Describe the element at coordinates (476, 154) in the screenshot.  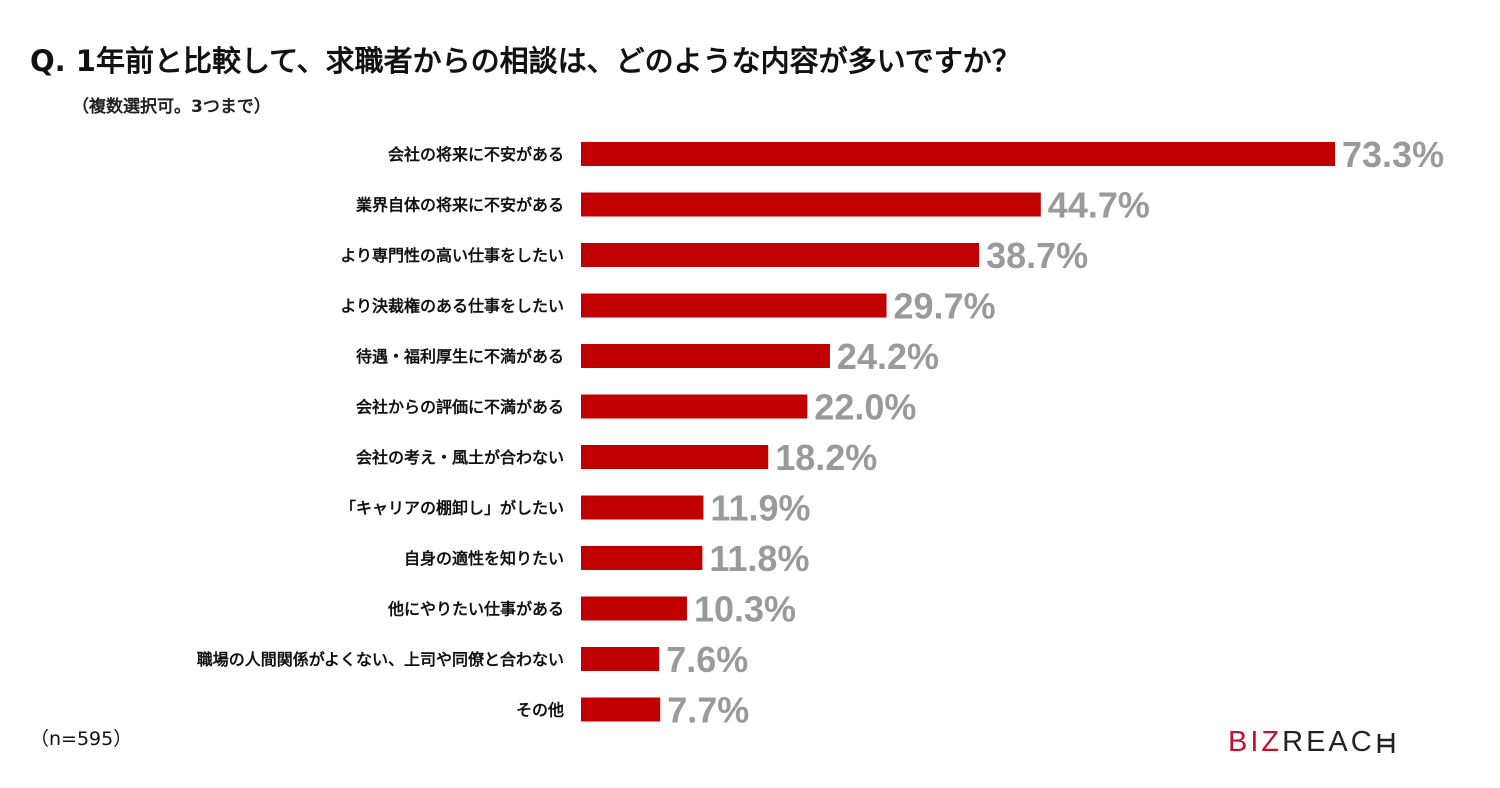
I see `category-label: 会社の将来に不安がある` at that location.